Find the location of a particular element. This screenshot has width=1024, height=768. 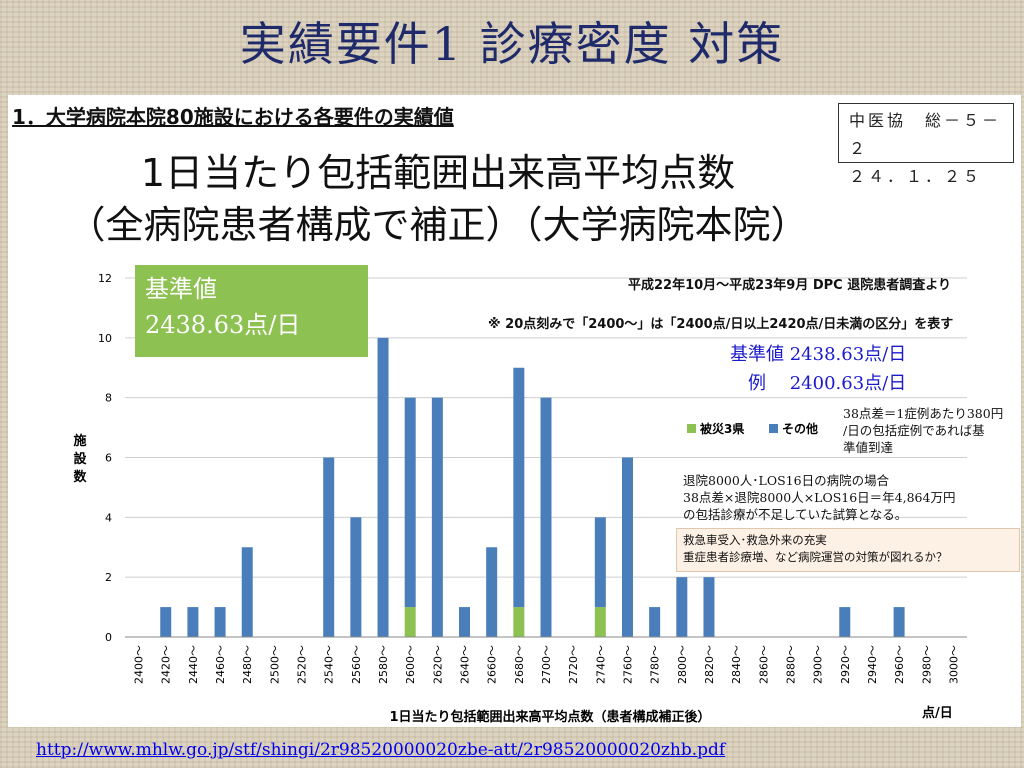

x-tick-label: 2660～ is located at coordinates (492, 664).